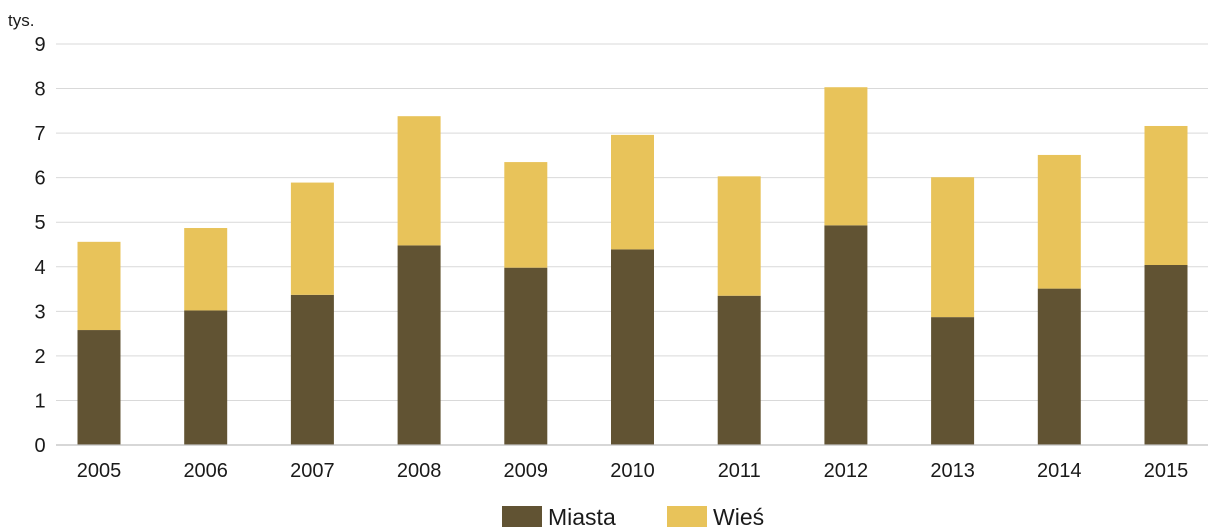 This screenshot has height=527, width=1208. Describe the element at coordinates (21, 20) in the screenshot. I see `y-axis-unit-label: tys.` at that location.